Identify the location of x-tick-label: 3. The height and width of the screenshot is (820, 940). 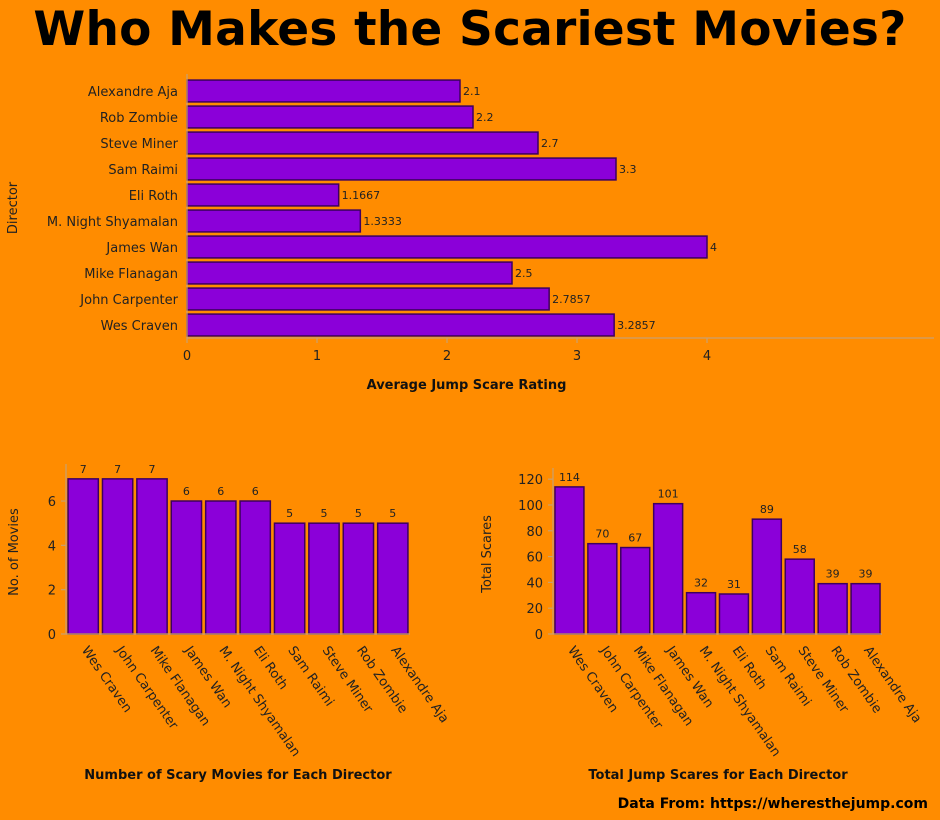
(577, 356).